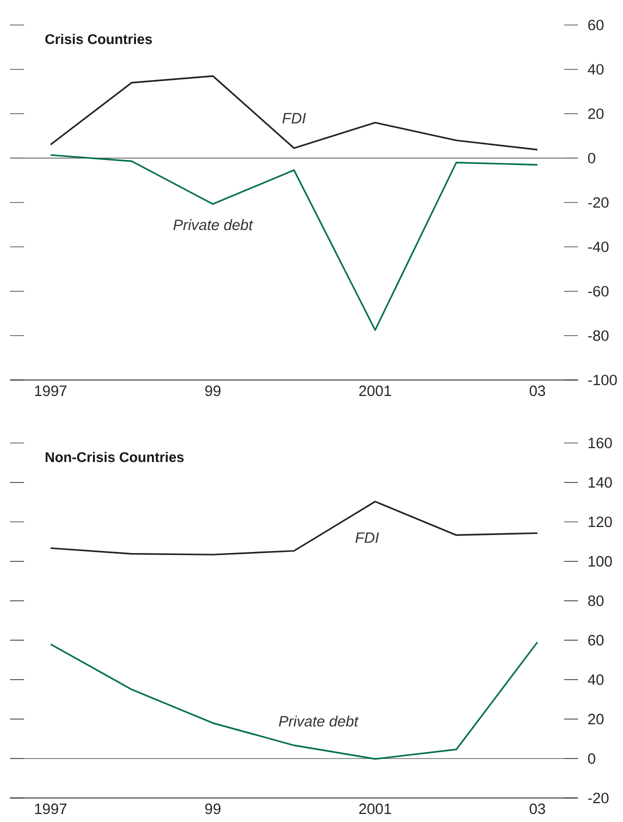  What do you see at coordinates (98, 39) in the screenshot?
I see `text: Crisis Countries` at bounding box center [98, 39].